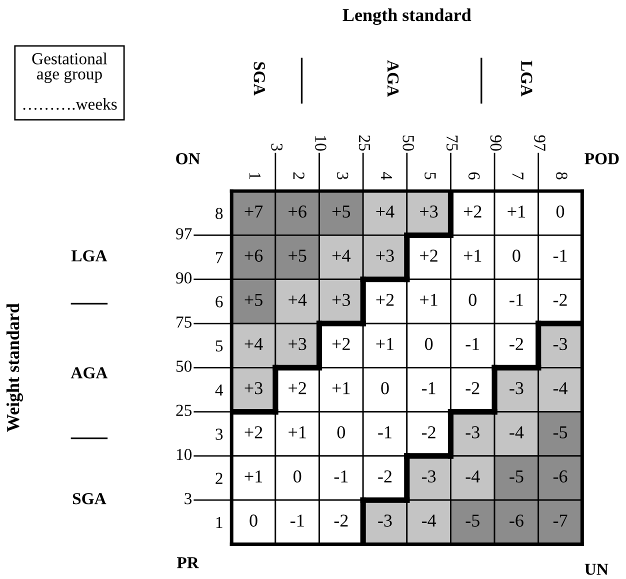 The width and height of the screenshot is (626, 579). Describe the element at coordinates (219, 390) in the screenshot. I see `y-tick-label: 4` at that location.